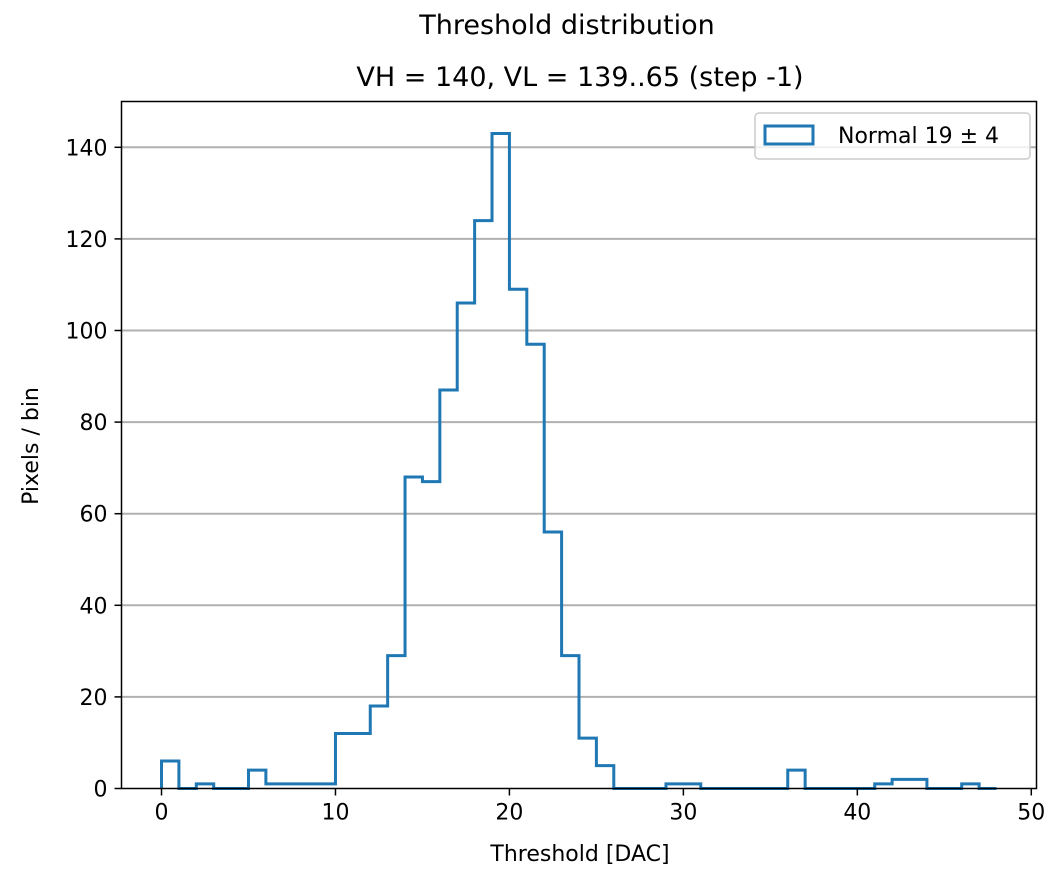  I want to click on legend-box, so click(892, 136).